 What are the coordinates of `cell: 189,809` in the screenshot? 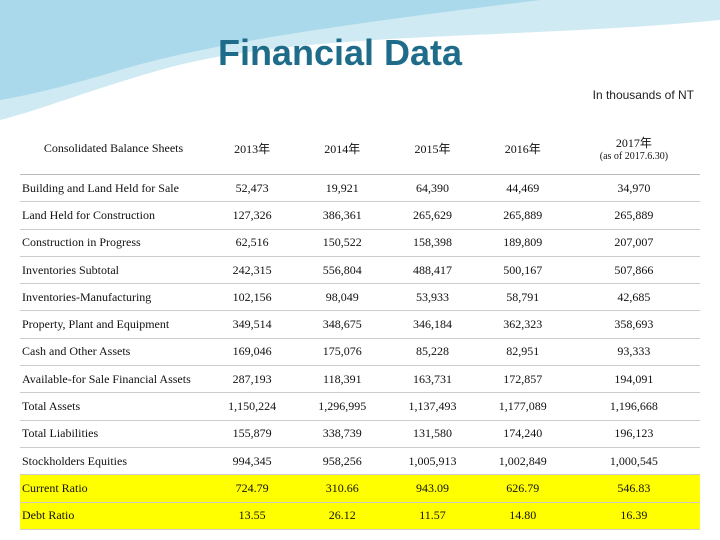 It's located at (522, 243).